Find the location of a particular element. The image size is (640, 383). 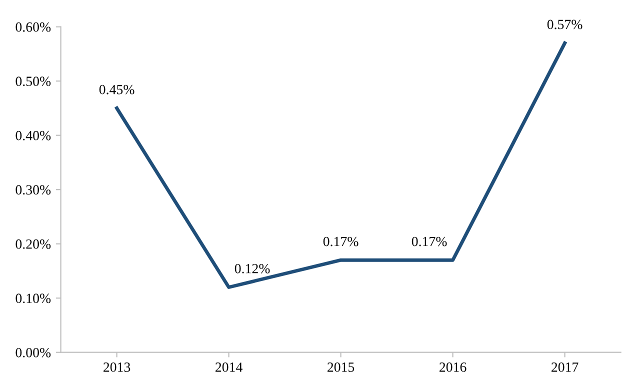

y-tick-label: 0.40% is located at coordinates (33, 135).